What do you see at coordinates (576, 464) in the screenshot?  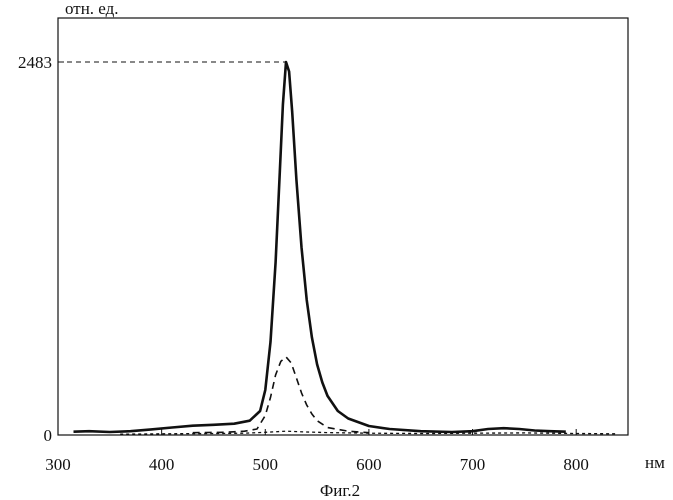 I see `x-tick-label: 800` at bounding box center [576, 464].